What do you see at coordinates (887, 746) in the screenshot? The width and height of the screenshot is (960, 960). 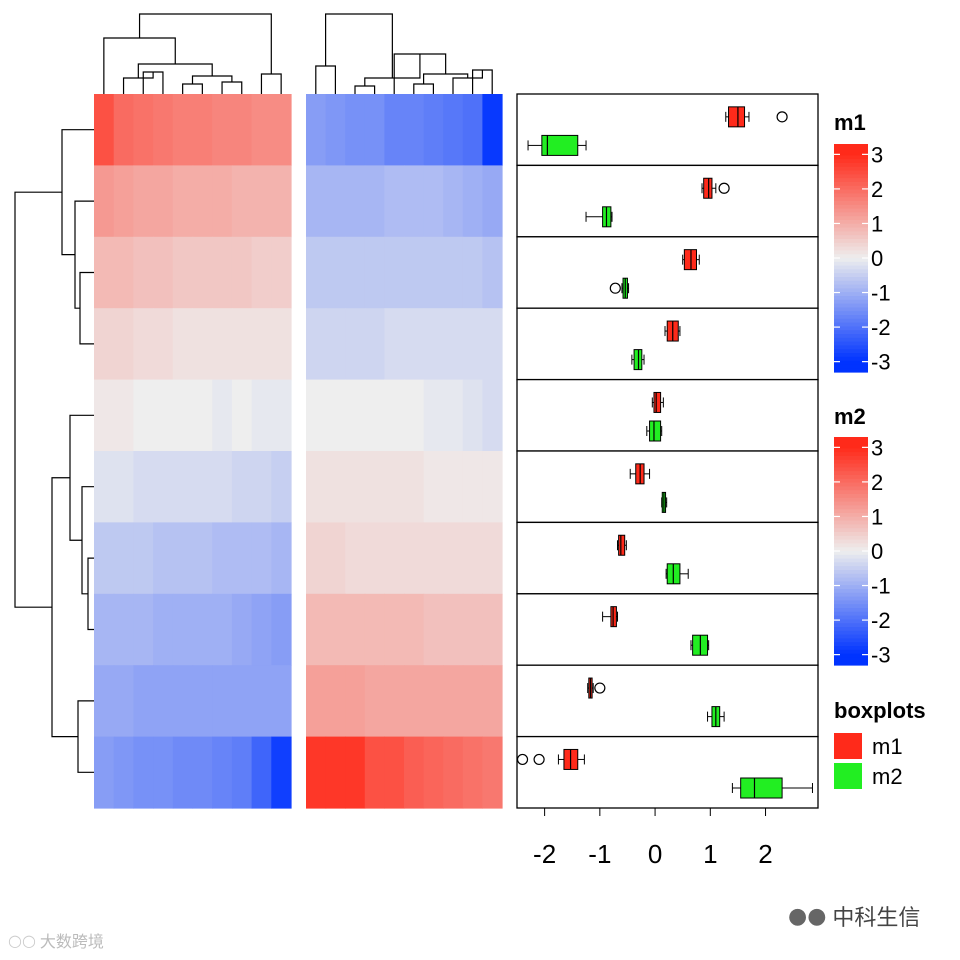 I see `legend-boxplots-label-m1: m1` at bounding box center [887, 746].